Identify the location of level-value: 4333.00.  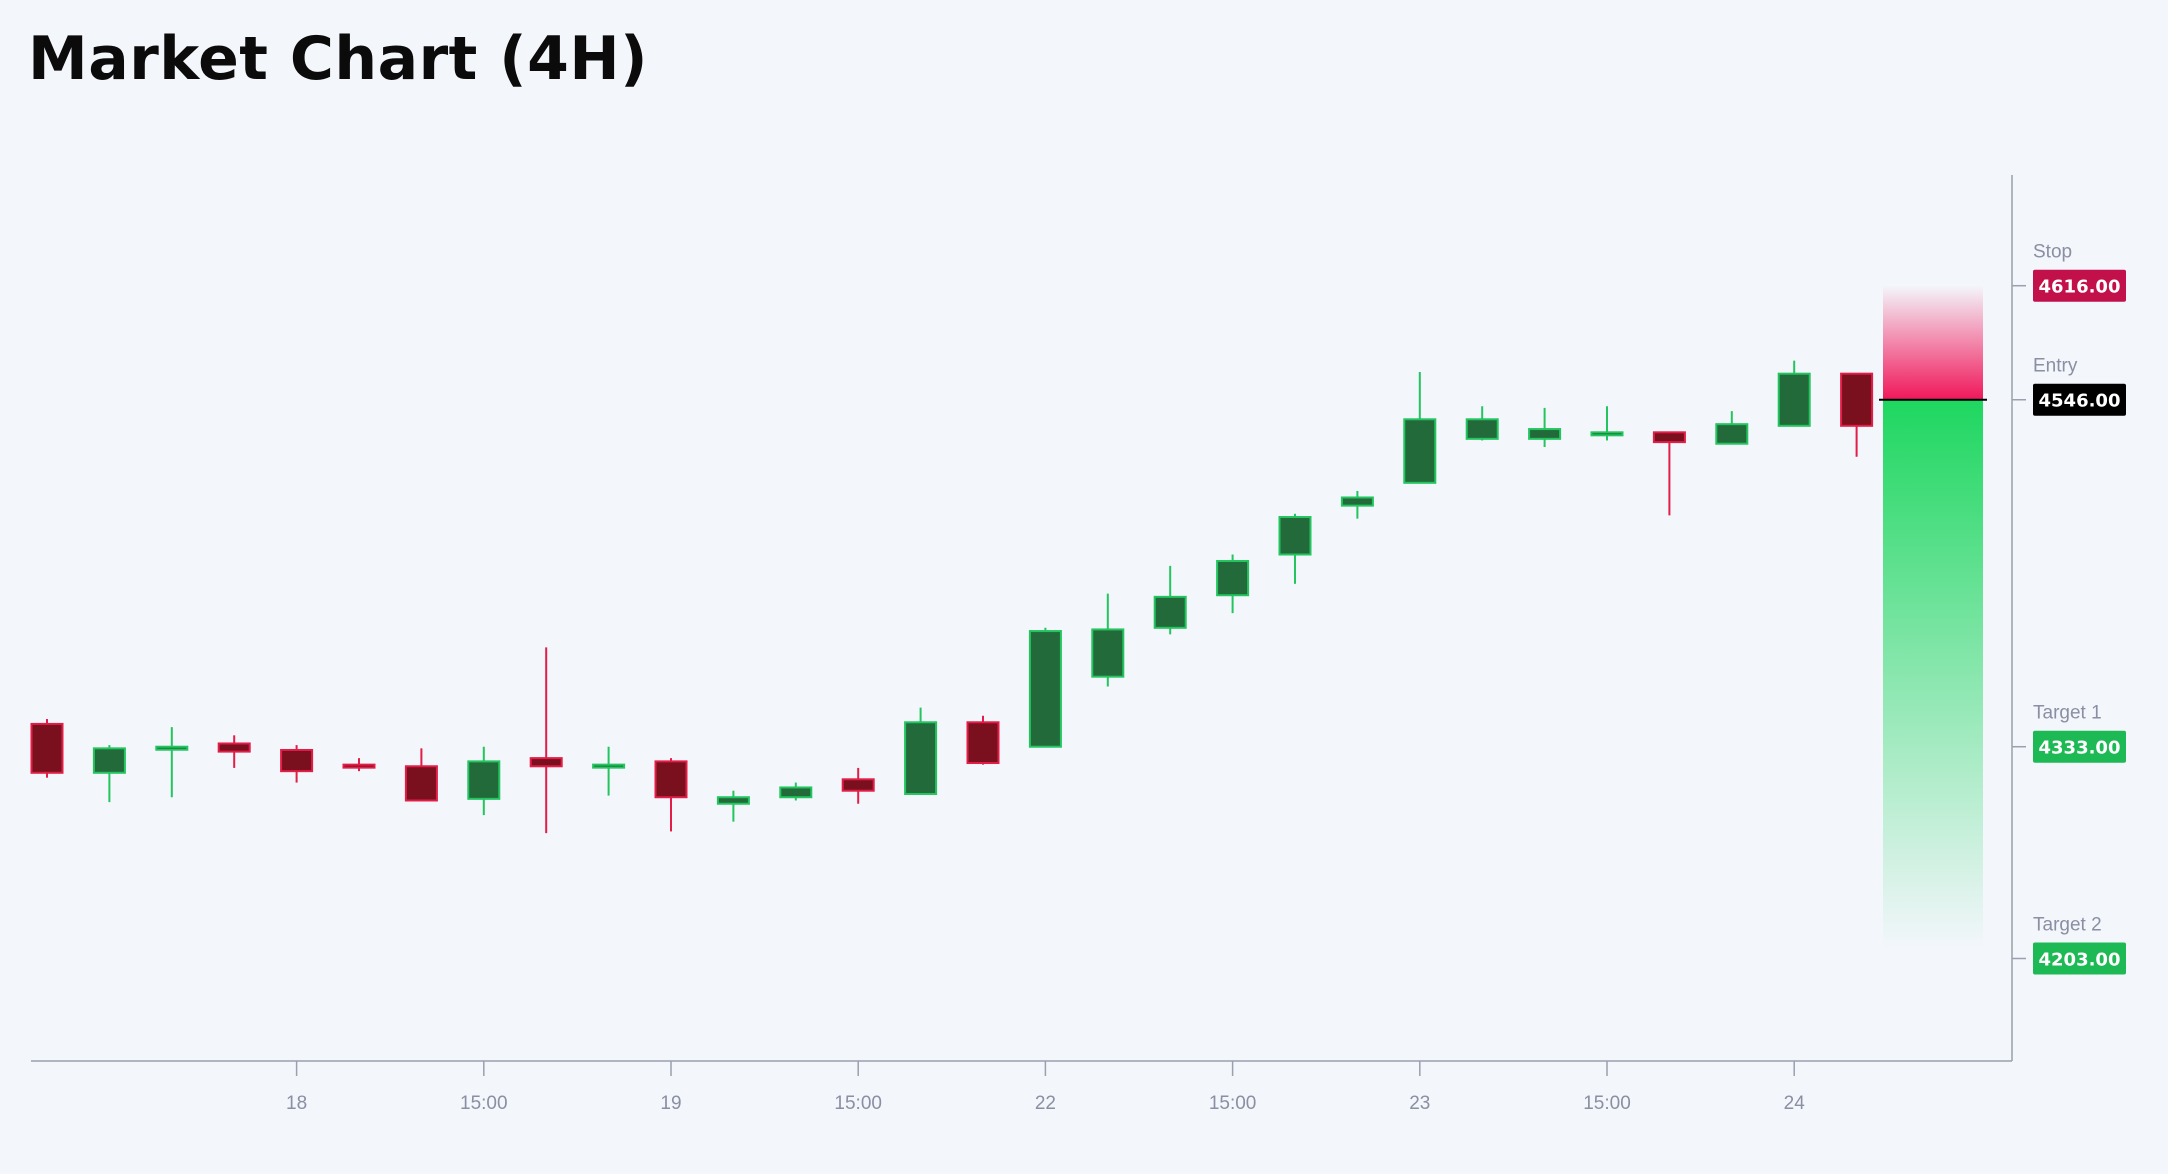
(2080, 748).